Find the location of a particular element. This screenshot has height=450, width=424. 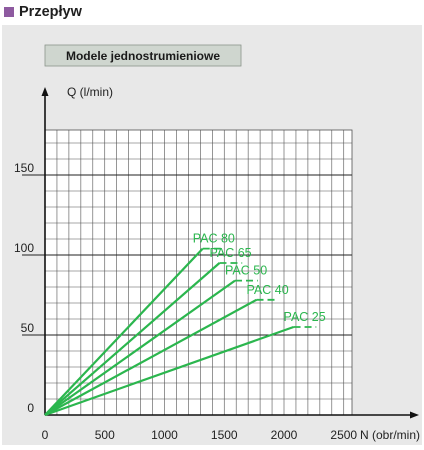

chart-title: Modele jednostrumieniowe is located at coordinates (143, 56).